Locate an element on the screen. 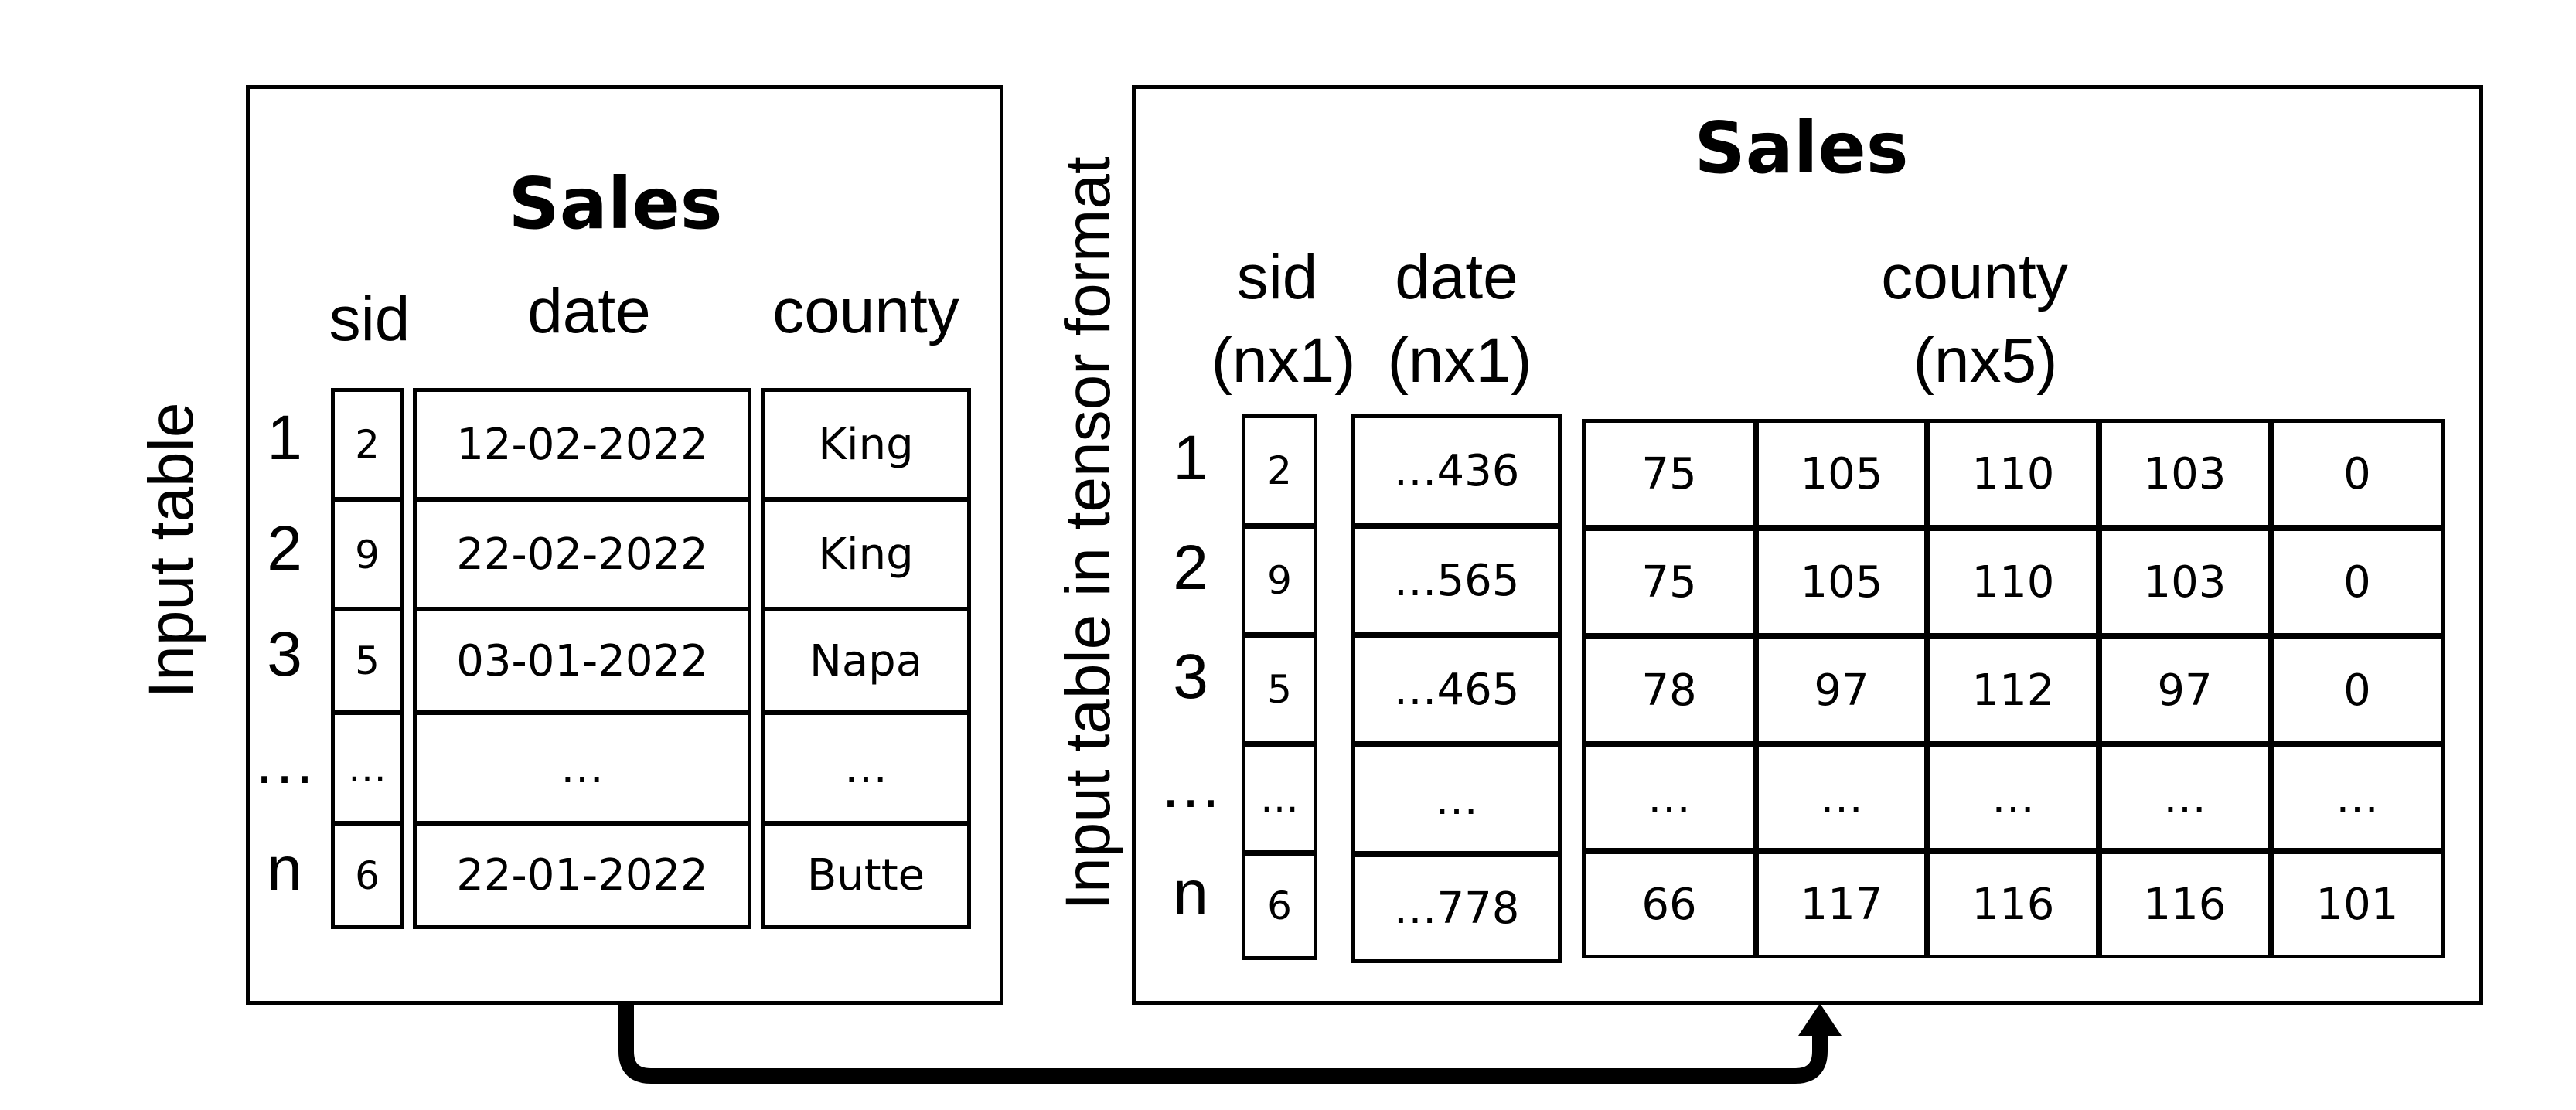 This screenshot has width=2576, height=1110. input-row-label: 3 is located at coordinates (284, 654).